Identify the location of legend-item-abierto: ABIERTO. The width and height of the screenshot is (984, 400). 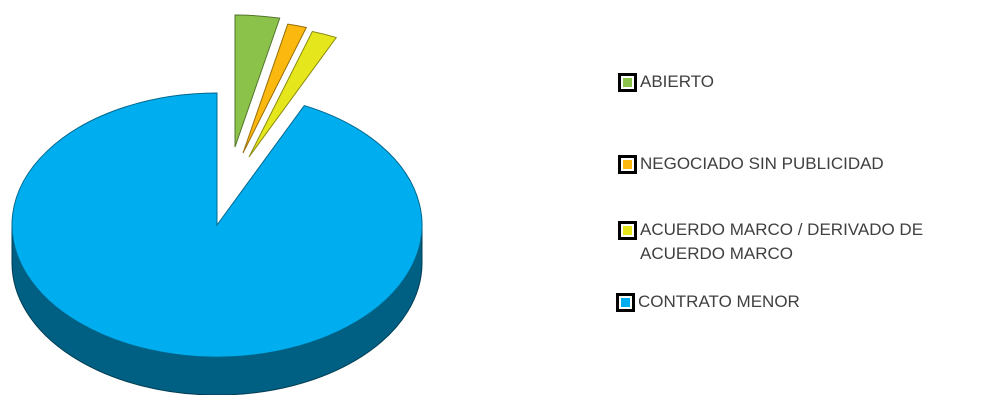
(666, 82).